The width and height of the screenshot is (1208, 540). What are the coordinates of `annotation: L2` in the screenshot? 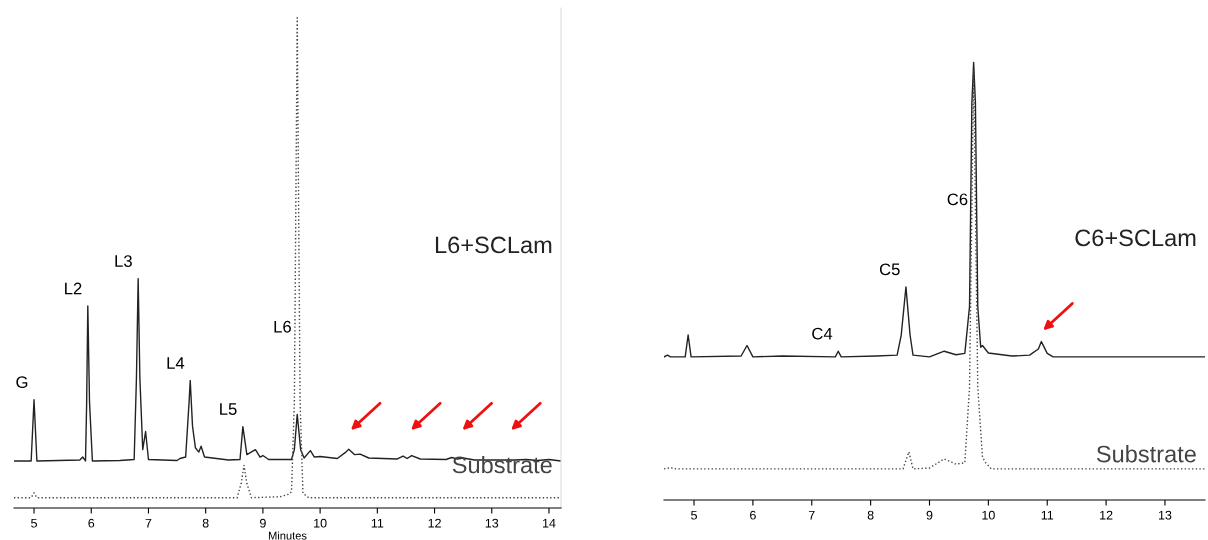 It's located at (73, 288).